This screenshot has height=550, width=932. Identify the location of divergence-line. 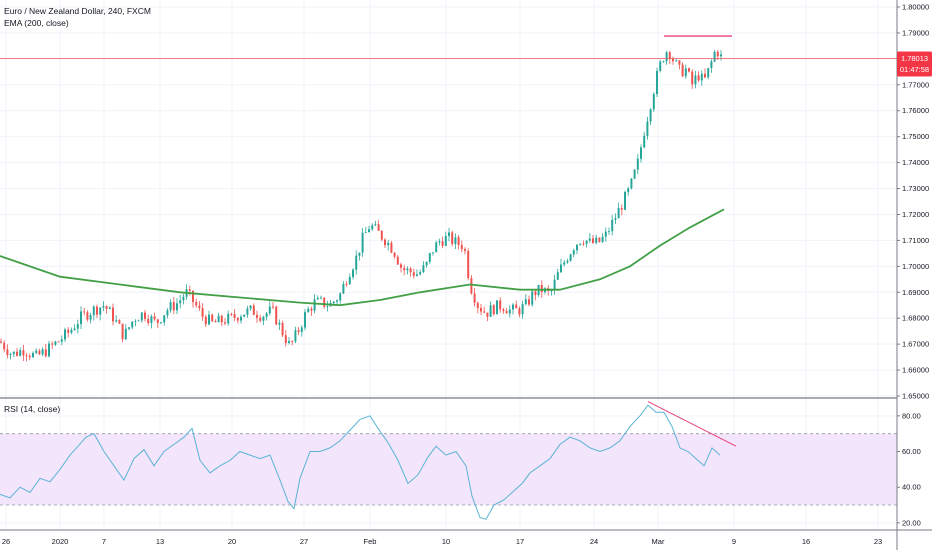
(692, 424).